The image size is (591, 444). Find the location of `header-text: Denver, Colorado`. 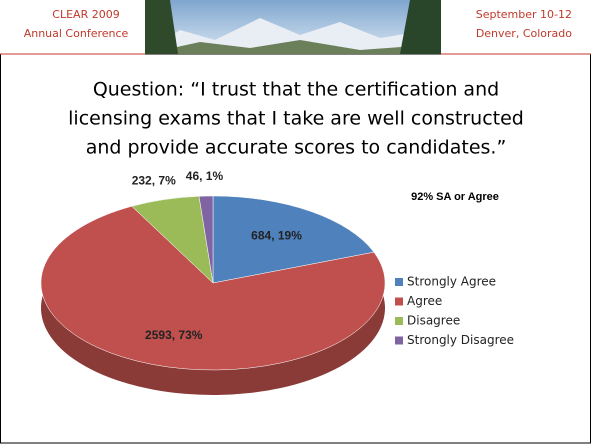

header-text: Denver, Colorado is located at coordinates (524, 33).